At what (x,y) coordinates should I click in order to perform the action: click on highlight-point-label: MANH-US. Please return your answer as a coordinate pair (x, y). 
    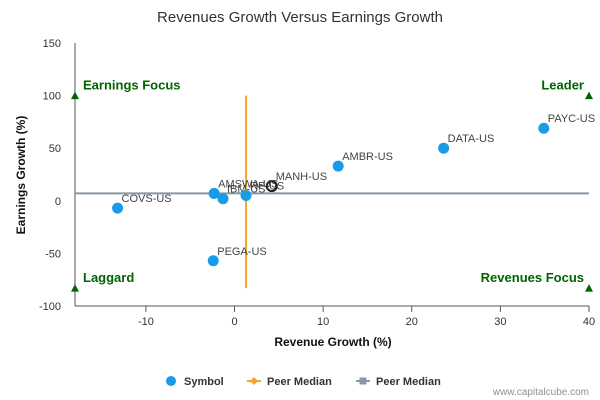
    Looking at the image, I should click on (301, 177).